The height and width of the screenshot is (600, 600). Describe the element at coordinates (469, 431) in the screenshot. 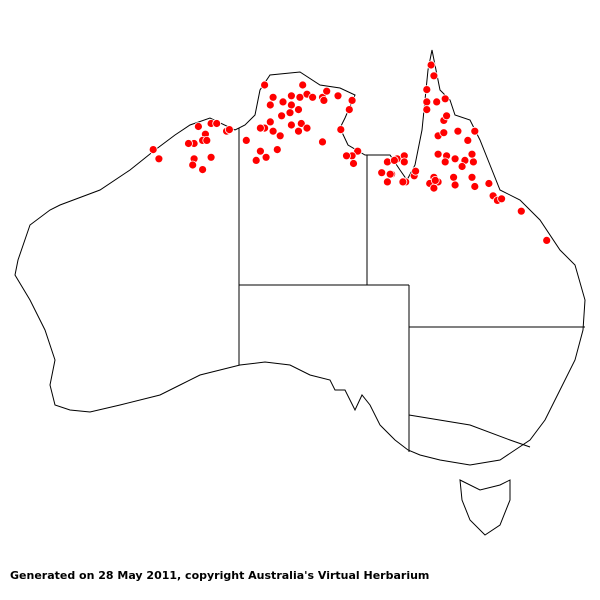

I see `border-nsw-vic` at that location.